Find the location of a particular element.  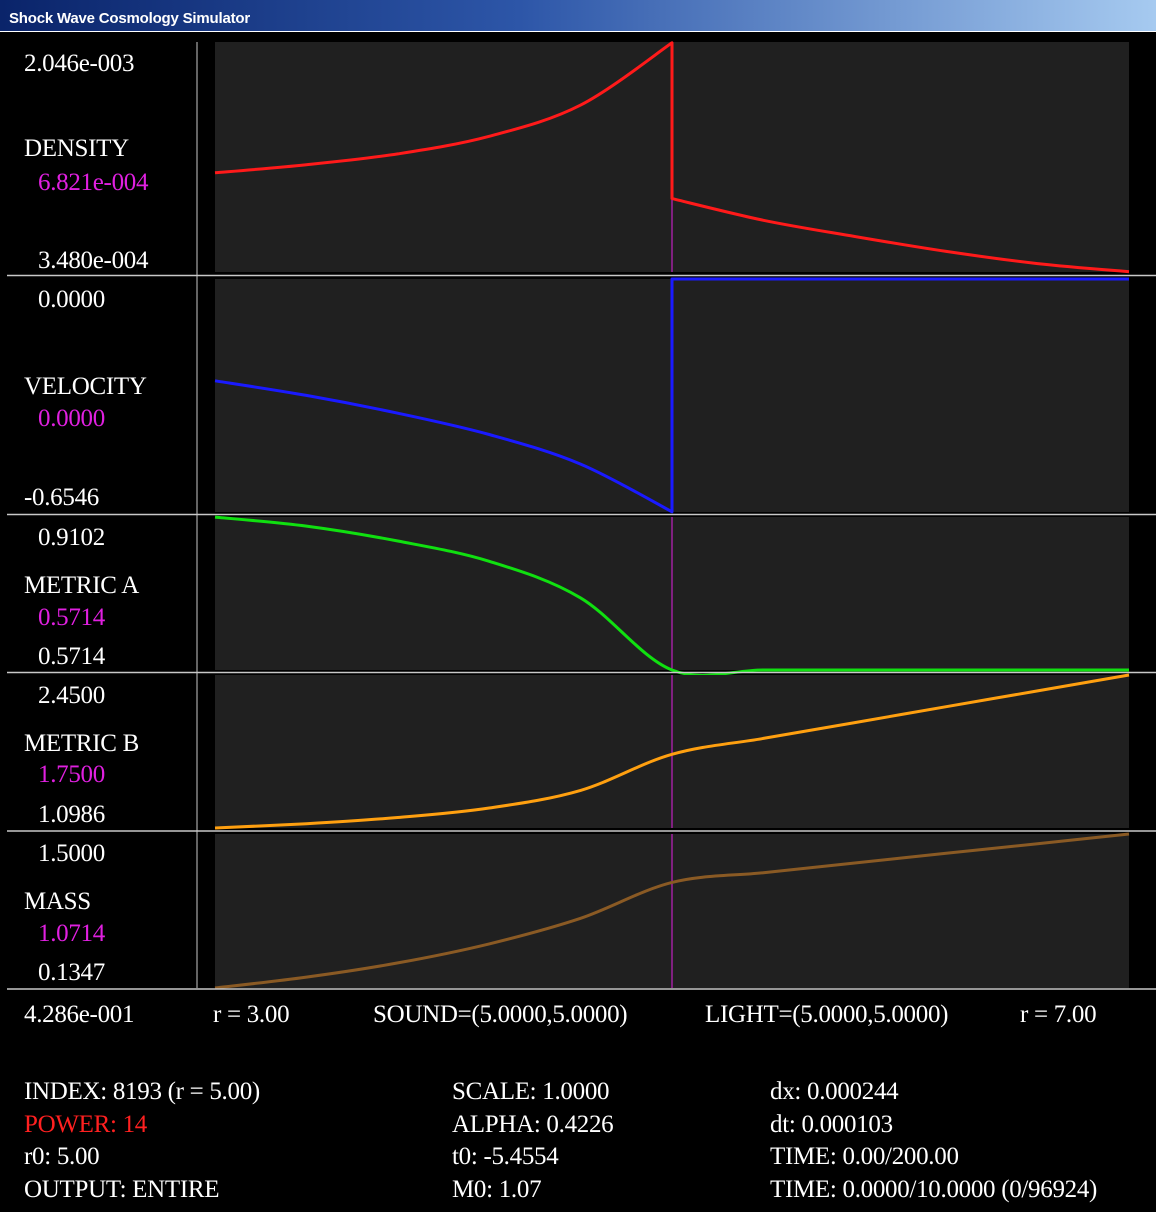

metric-a-series-line is located at coordinates (671, 596).